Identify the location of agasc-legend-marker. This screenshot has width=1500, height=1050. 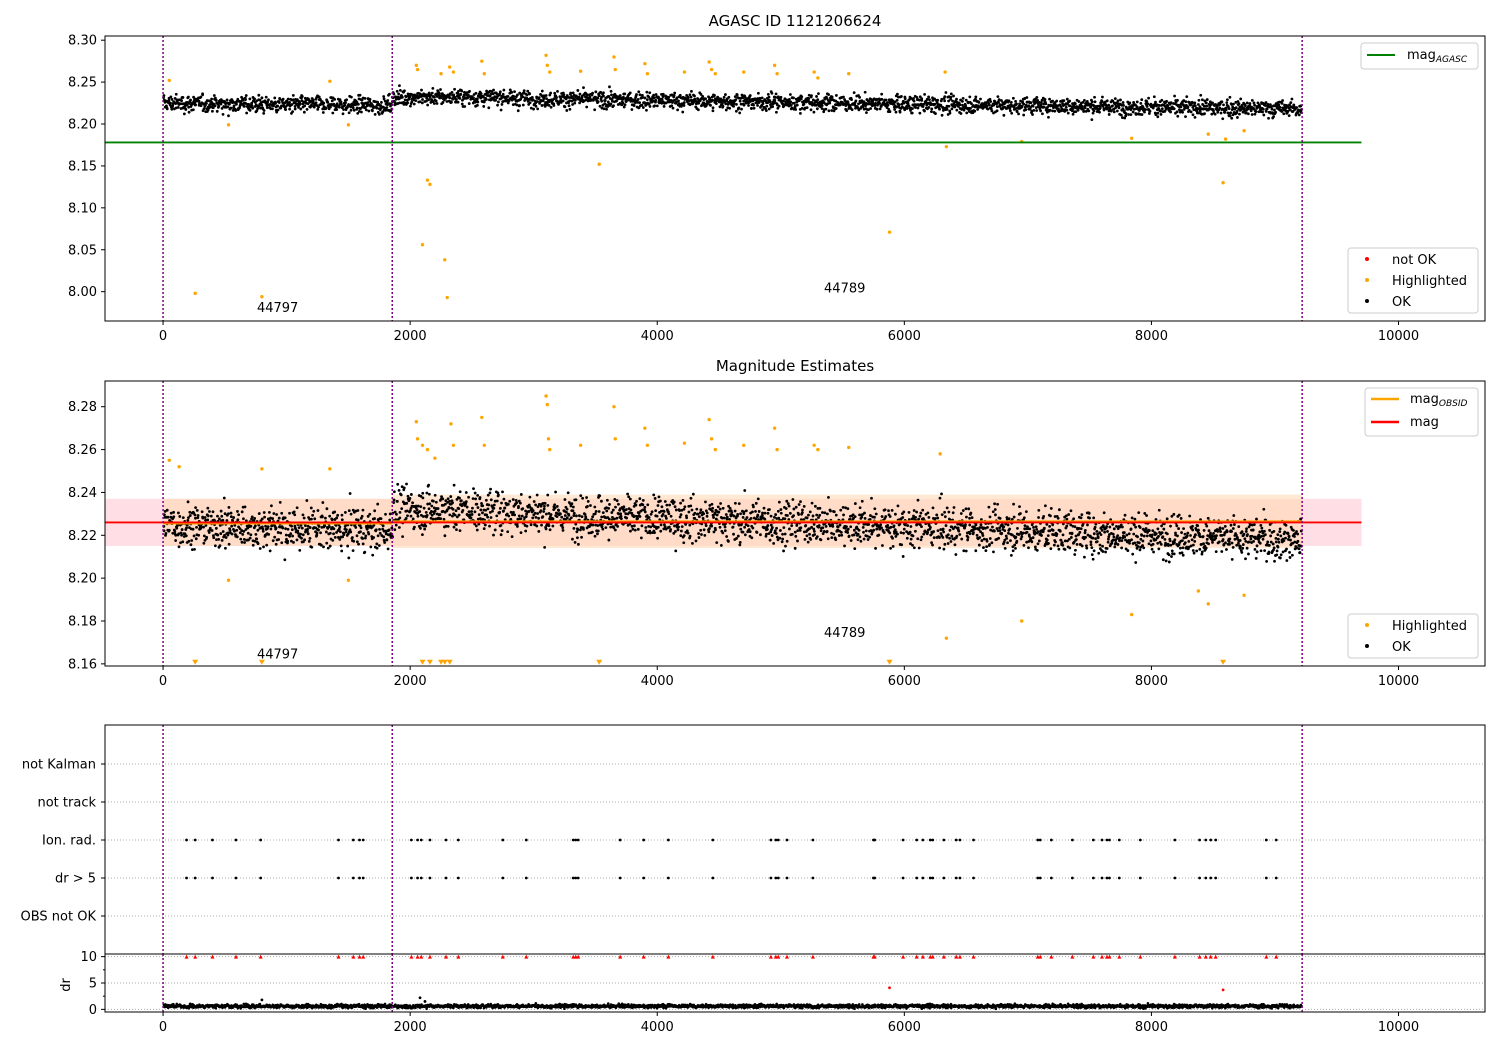
(1367, 301).